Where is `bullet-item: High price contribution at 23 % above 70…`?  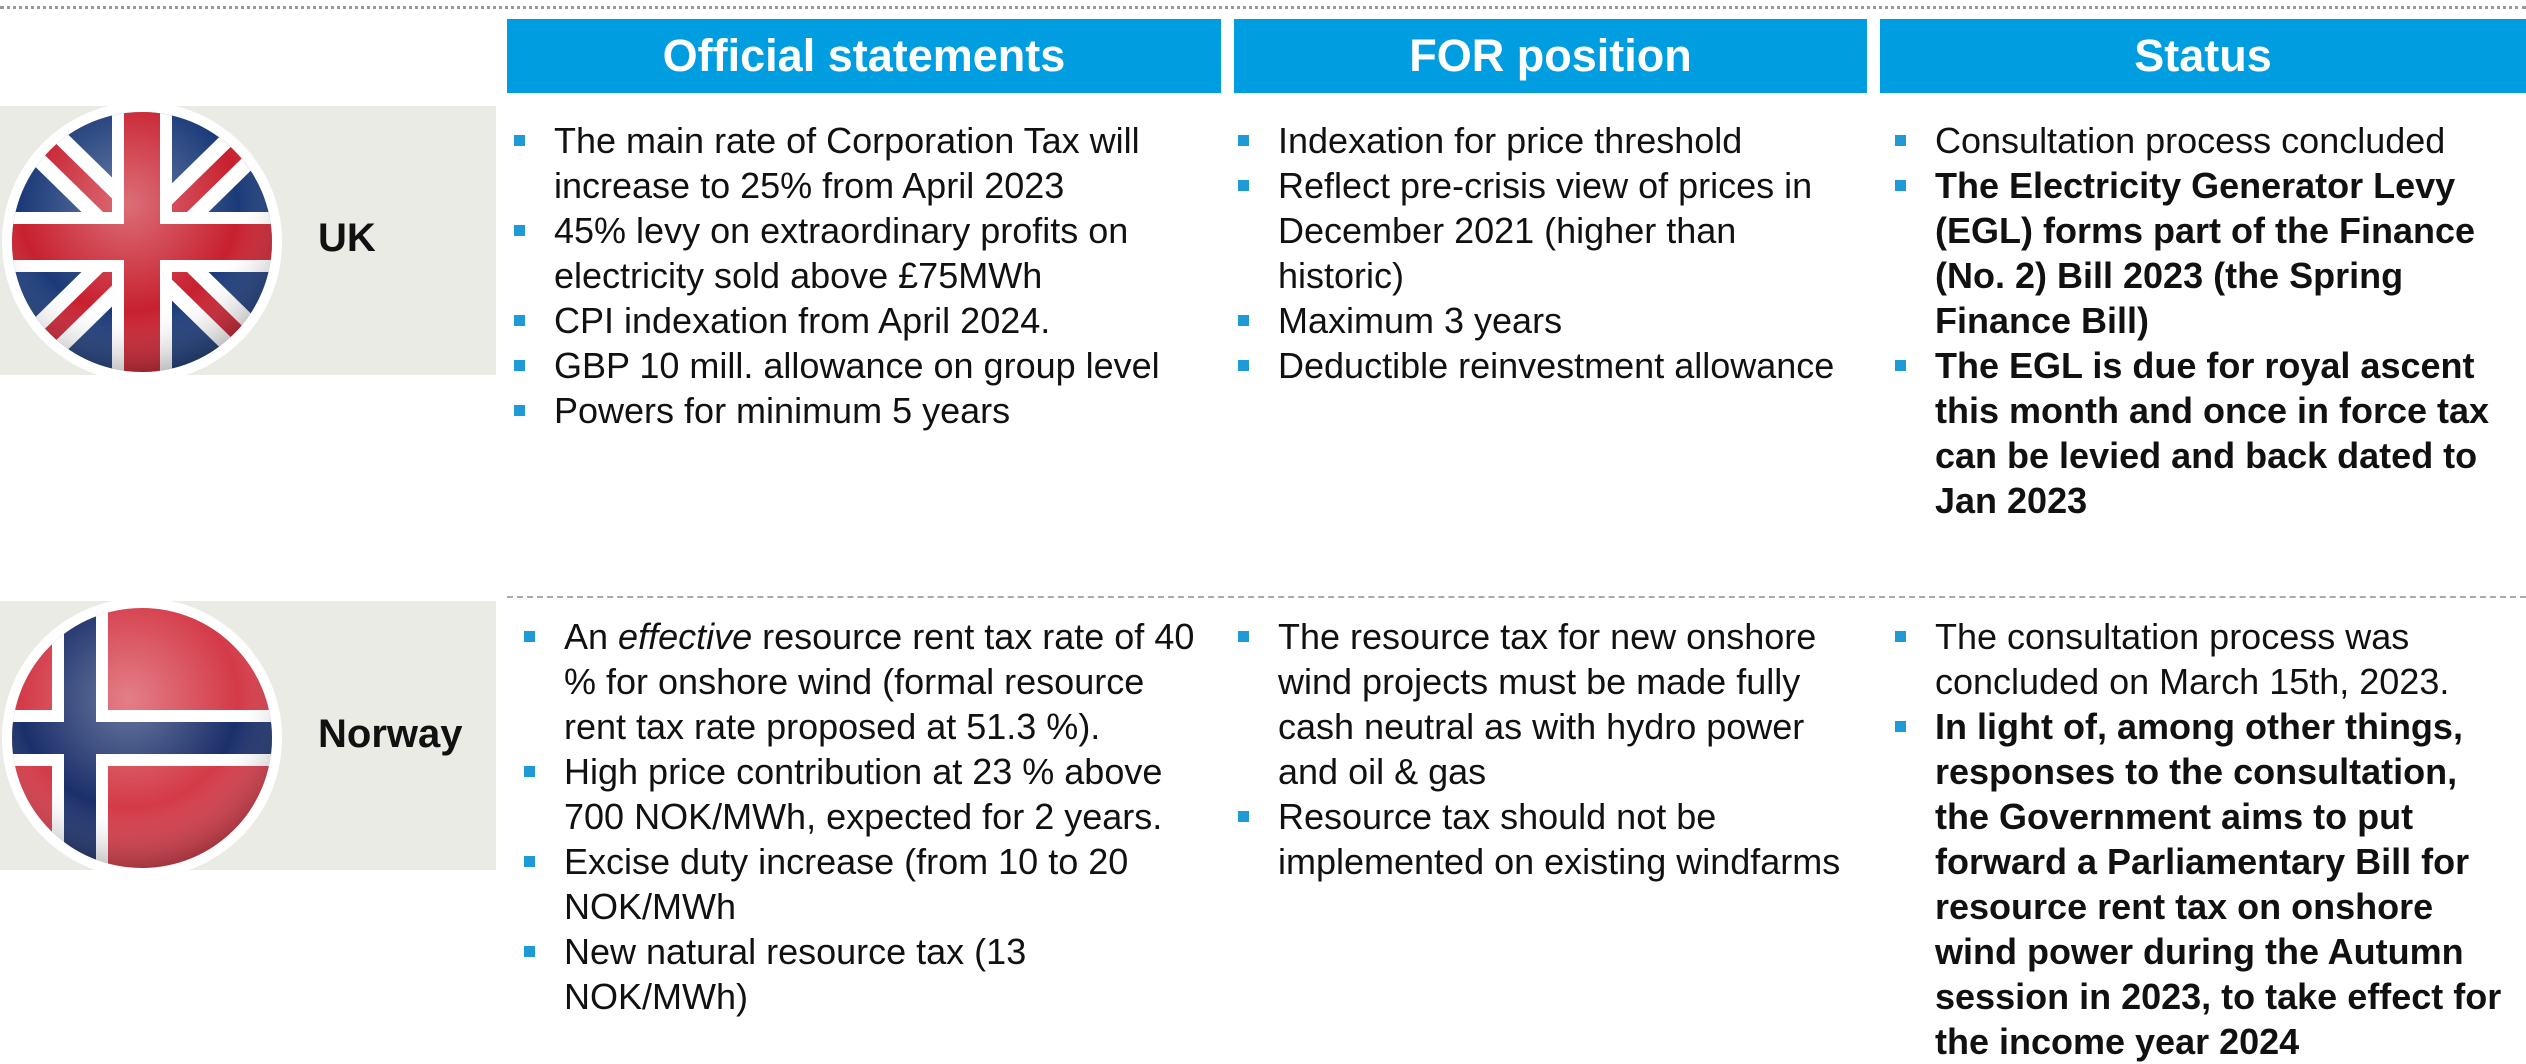 bullet-item: High price contribution at 23 % above 70… is located at coordinates (864, 794).